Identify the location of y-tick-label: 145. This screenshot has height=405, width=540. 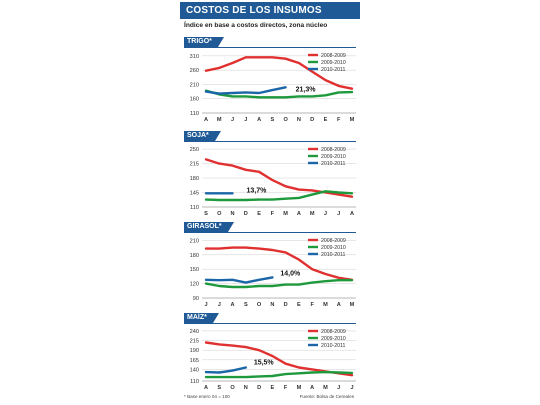
(194, 194).